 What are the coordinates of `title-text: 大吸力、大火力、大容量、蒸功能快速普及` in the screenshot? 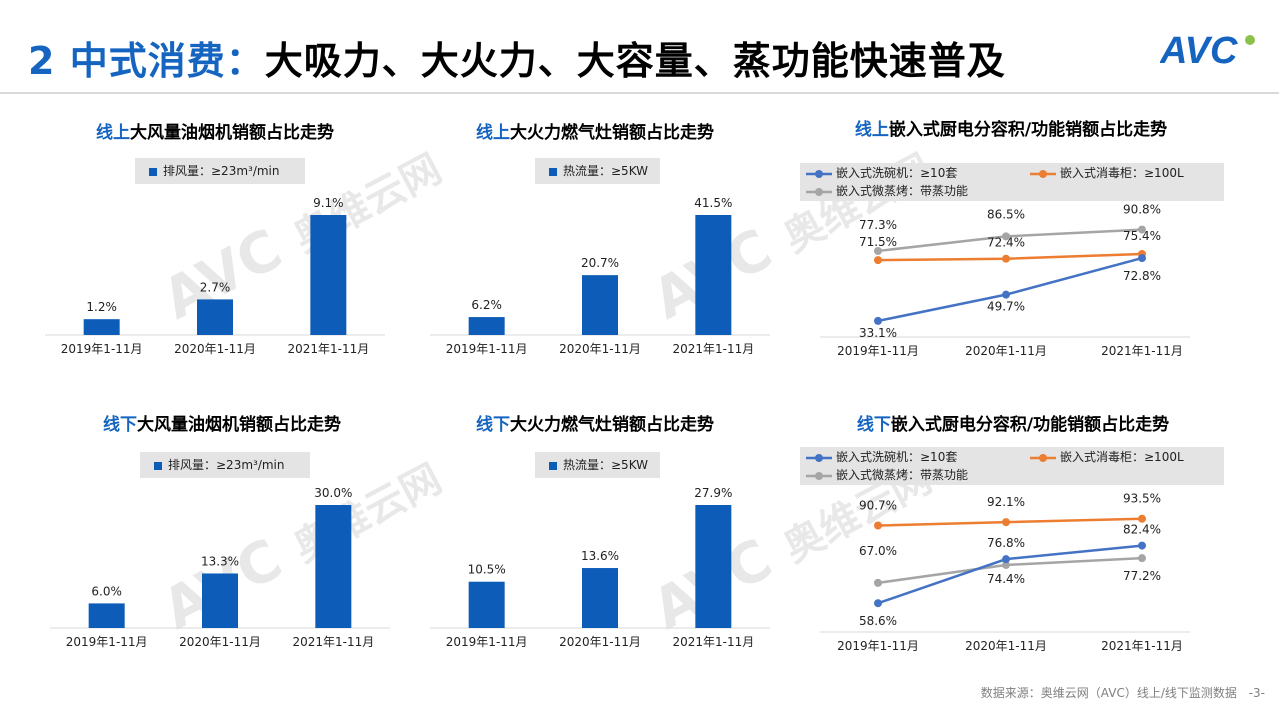 It's located at (635, 61).